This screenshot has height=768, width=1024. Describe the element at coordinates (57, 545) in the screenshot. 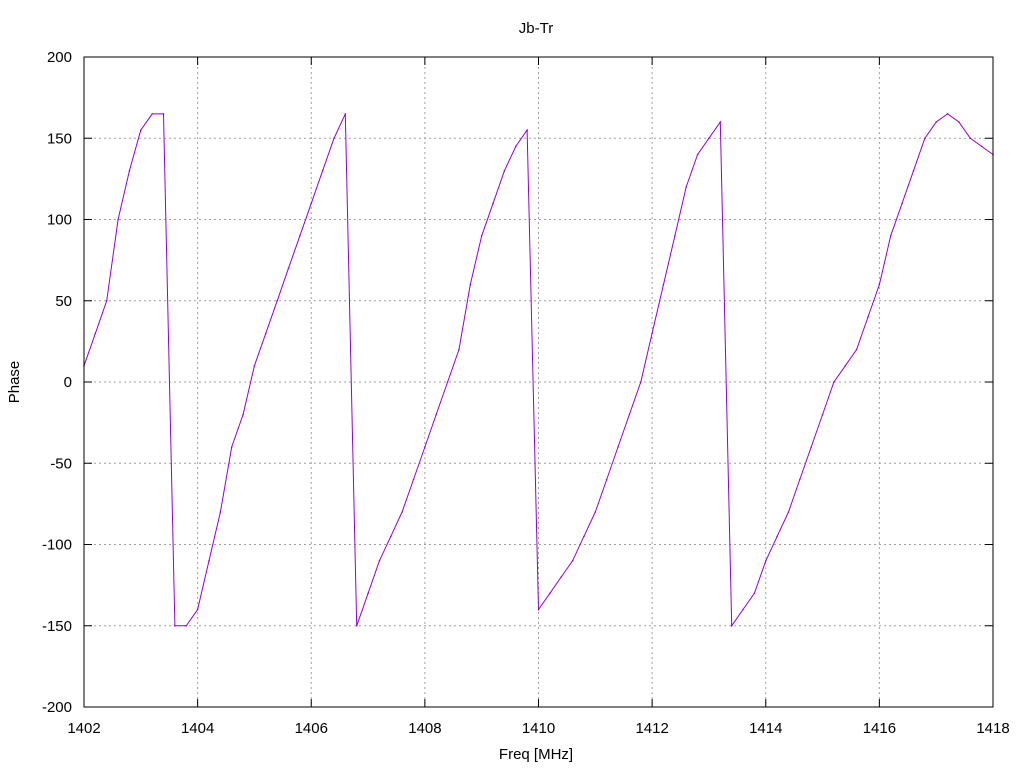

I see `y-tick-label: -100` at that location.